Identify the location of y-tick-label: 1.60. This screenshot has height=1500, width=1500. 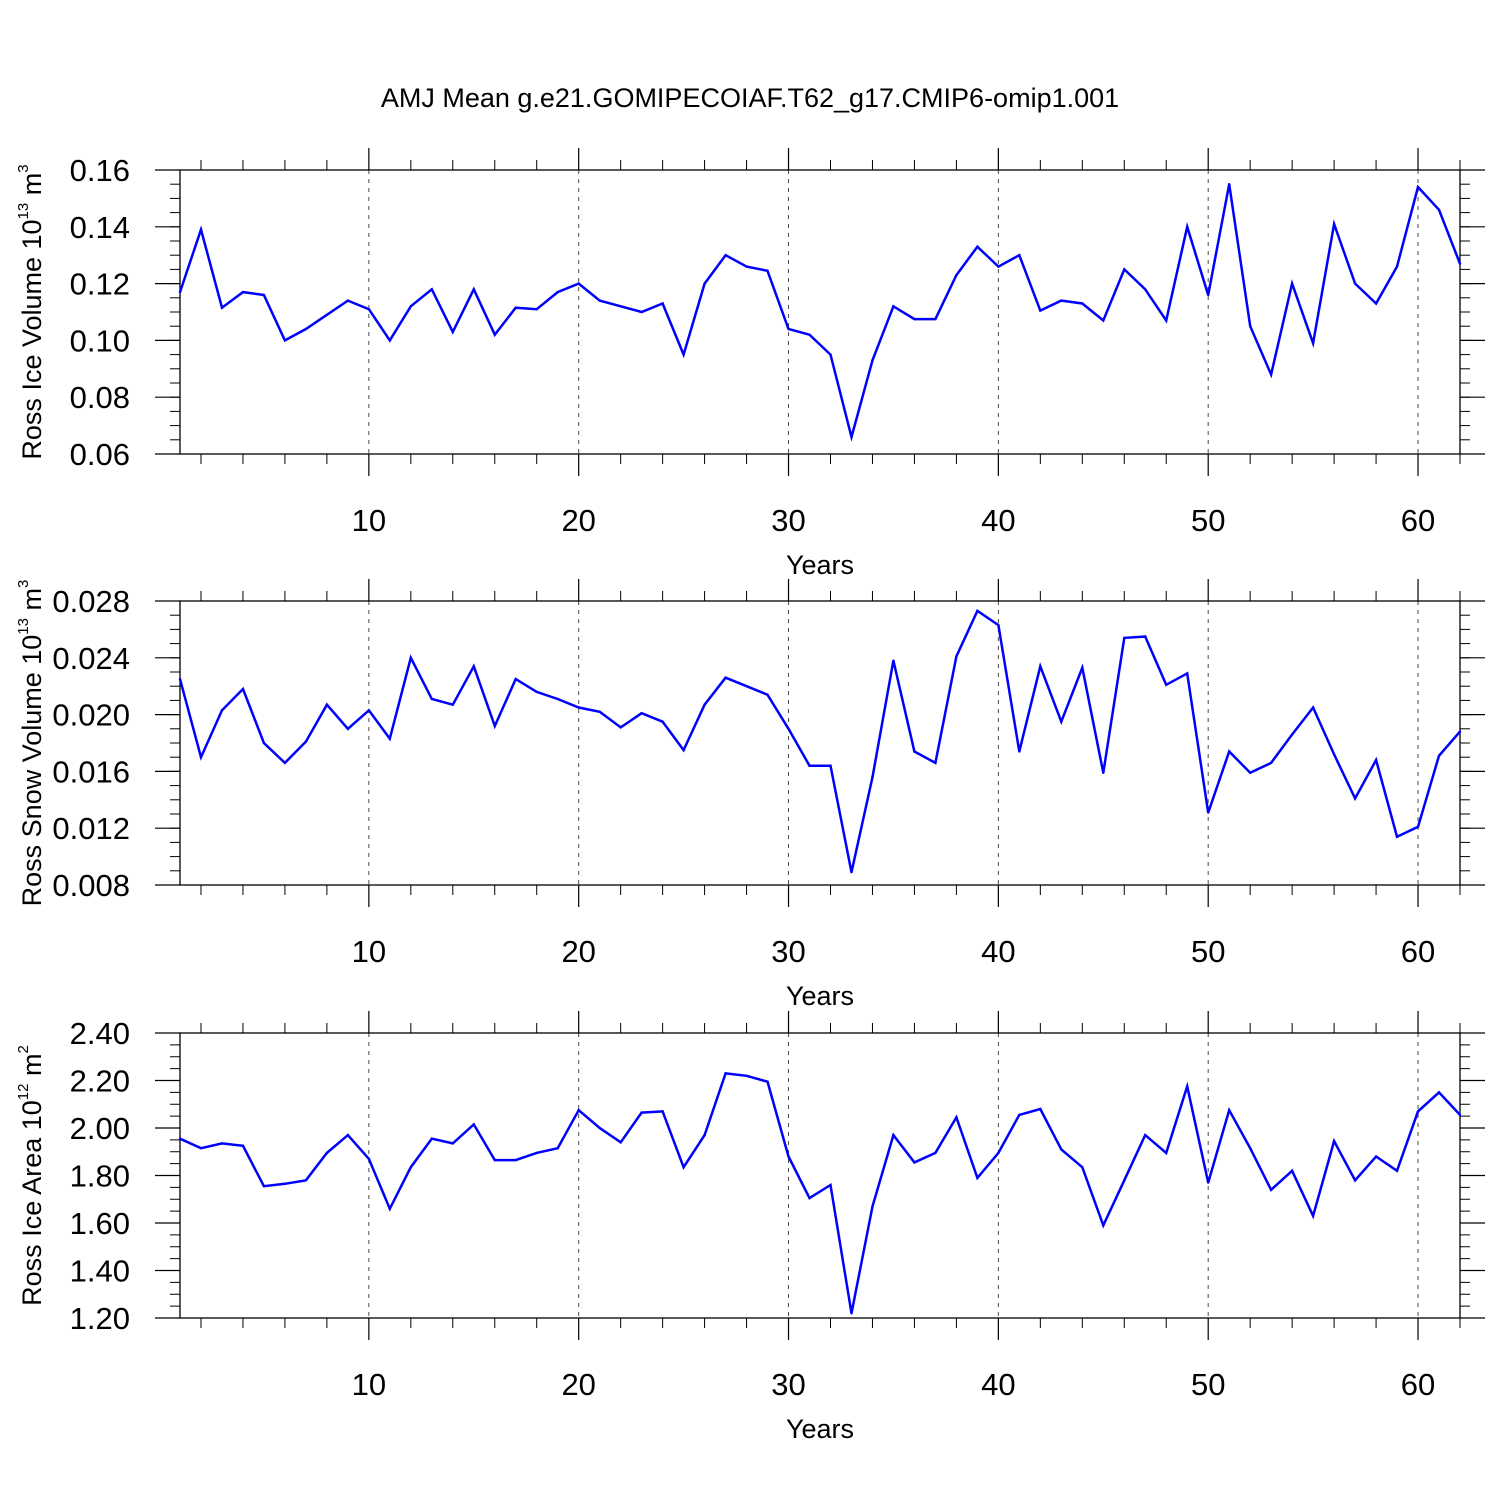
(100, 1223).